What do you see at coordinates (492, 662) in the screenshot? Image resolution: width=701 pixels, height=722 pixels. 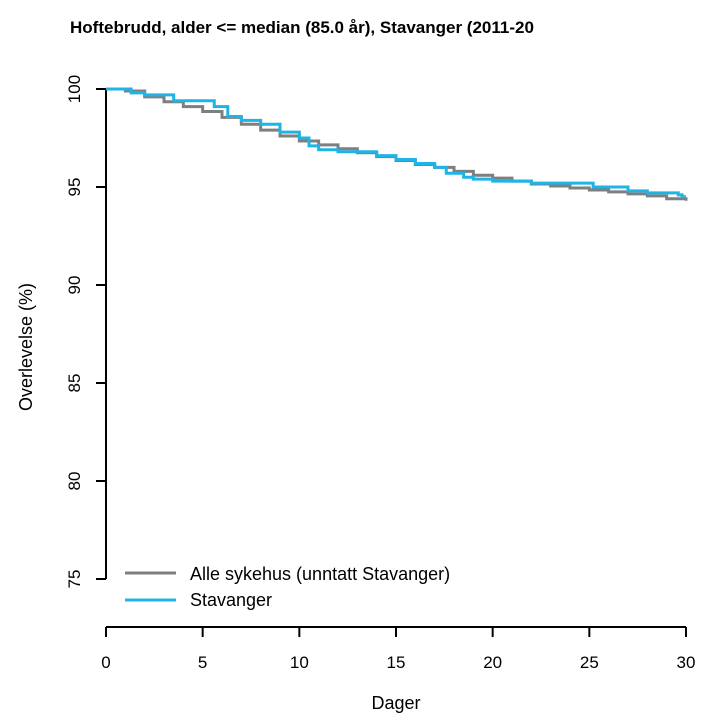 I see `x-tick-label: 20` at bounding box center [492, 662].